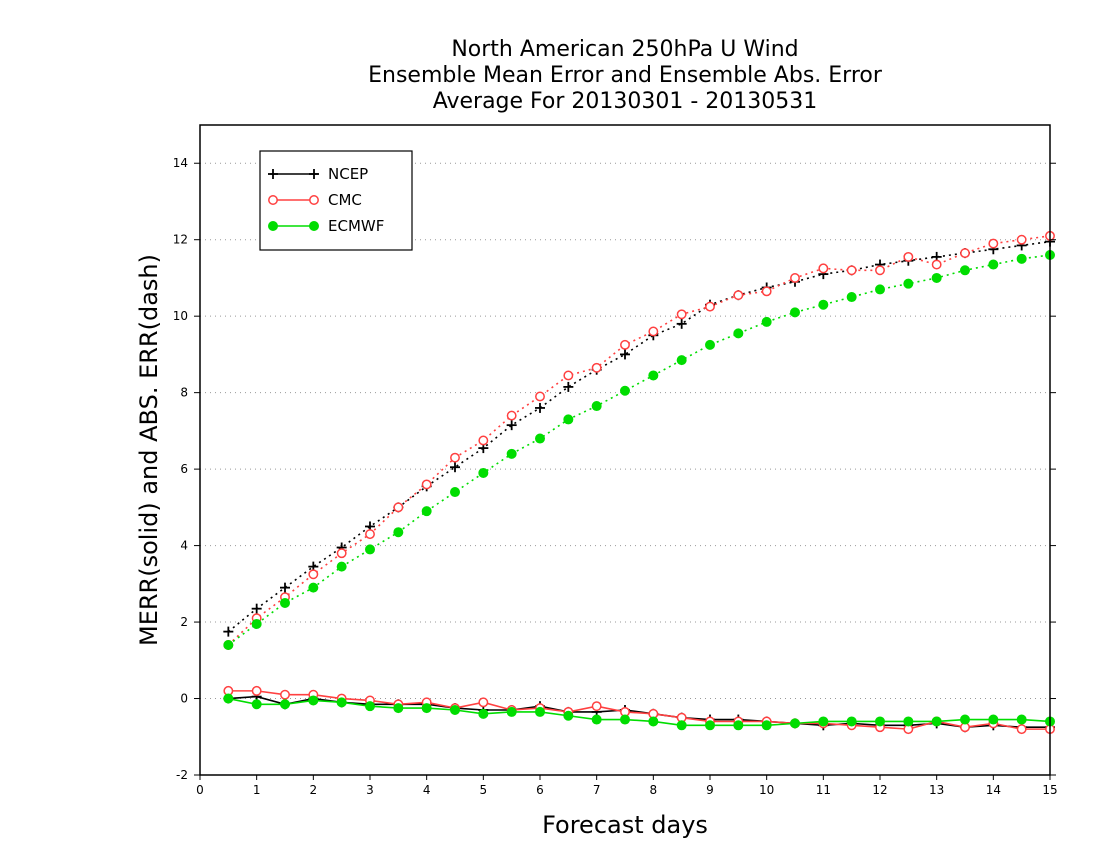  I want to click on x-tick-label: 5, so click(484, 790).